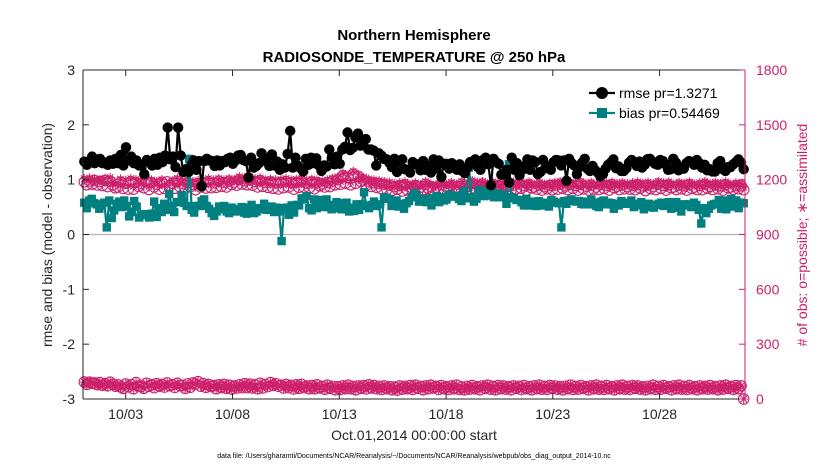 The image size is (830, 470). Describe the element at coordinates (802, 235) in the screenshot. I see `y-axis-label-right: # of obs: o=possible; ∗=assimilated` at that location.